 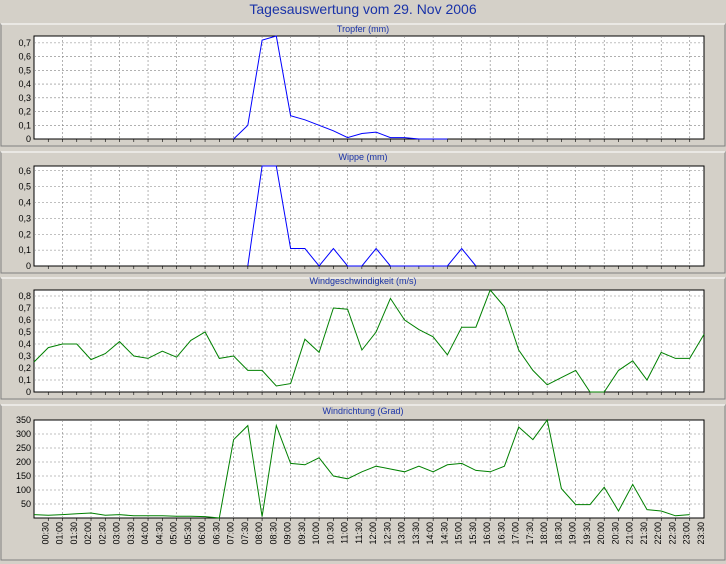 What do you see at coordinates (459, 533) in the screenshot?
I see `x-tick-label: 15:00` at bounding box center [459, 533].